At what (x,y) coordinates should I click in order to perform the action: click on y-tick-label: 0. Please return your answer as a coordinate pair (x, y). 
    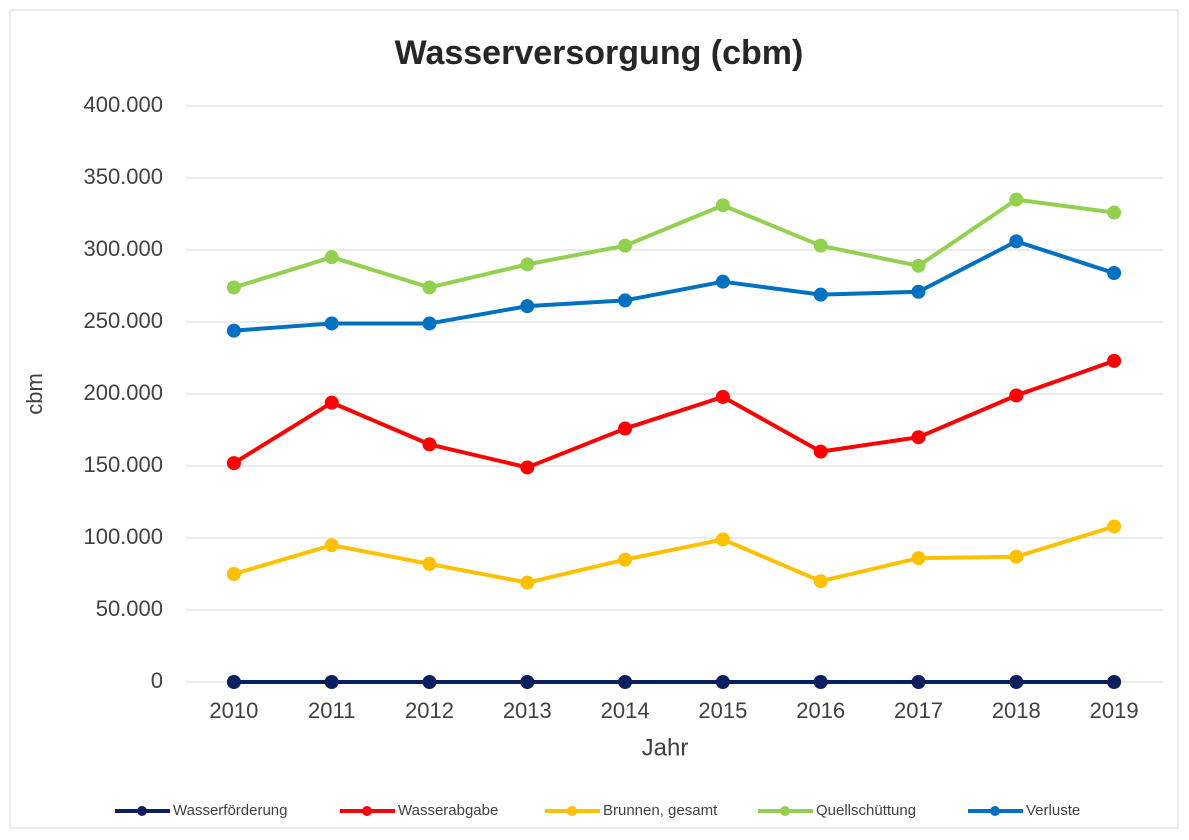
    Looking at the image, I should click on (157, 680).